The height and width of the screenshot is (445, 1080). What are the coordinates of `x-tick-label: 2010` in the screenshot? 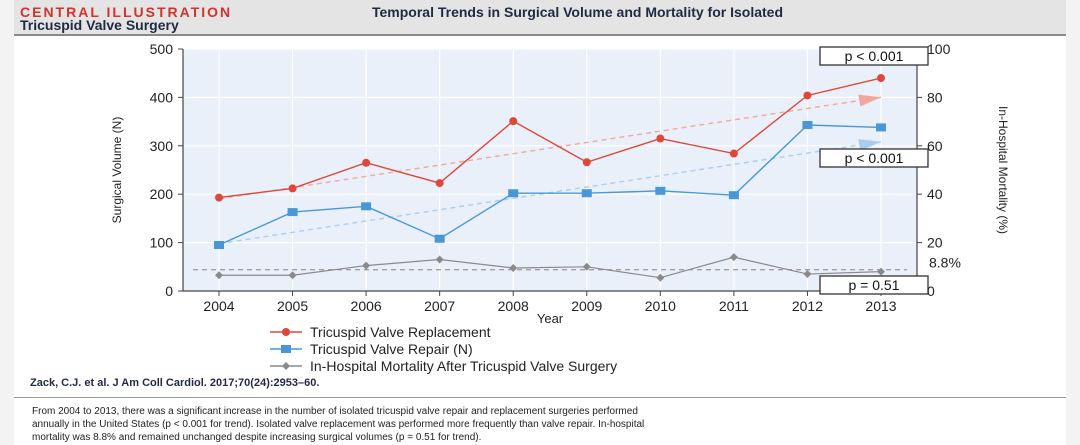 It's located at (660, 306).